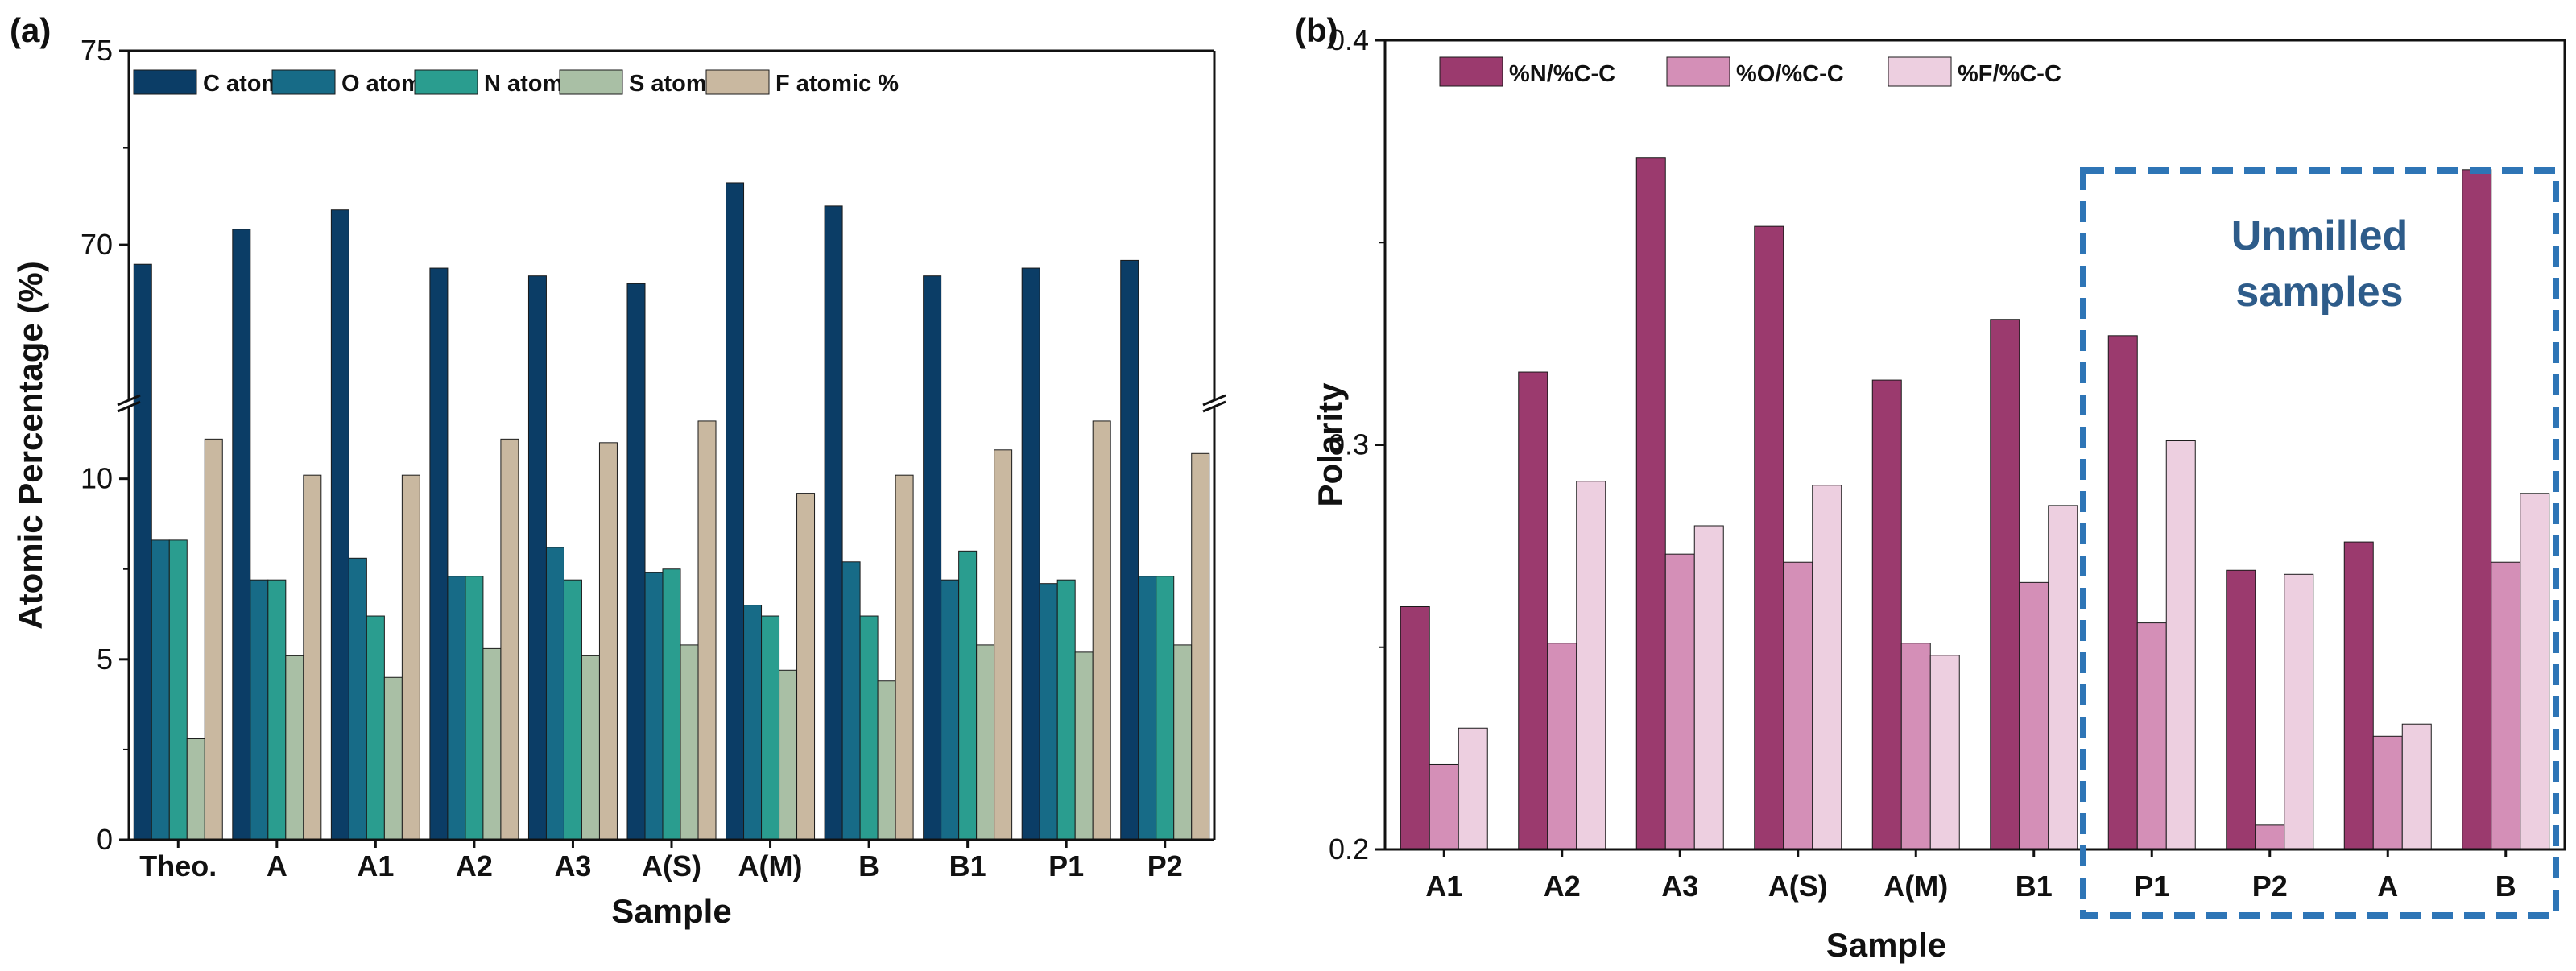  Describe the element at coordinates (2320, 236) in the screenshot. I see `annotation-line-1: Unmilled` at that location.